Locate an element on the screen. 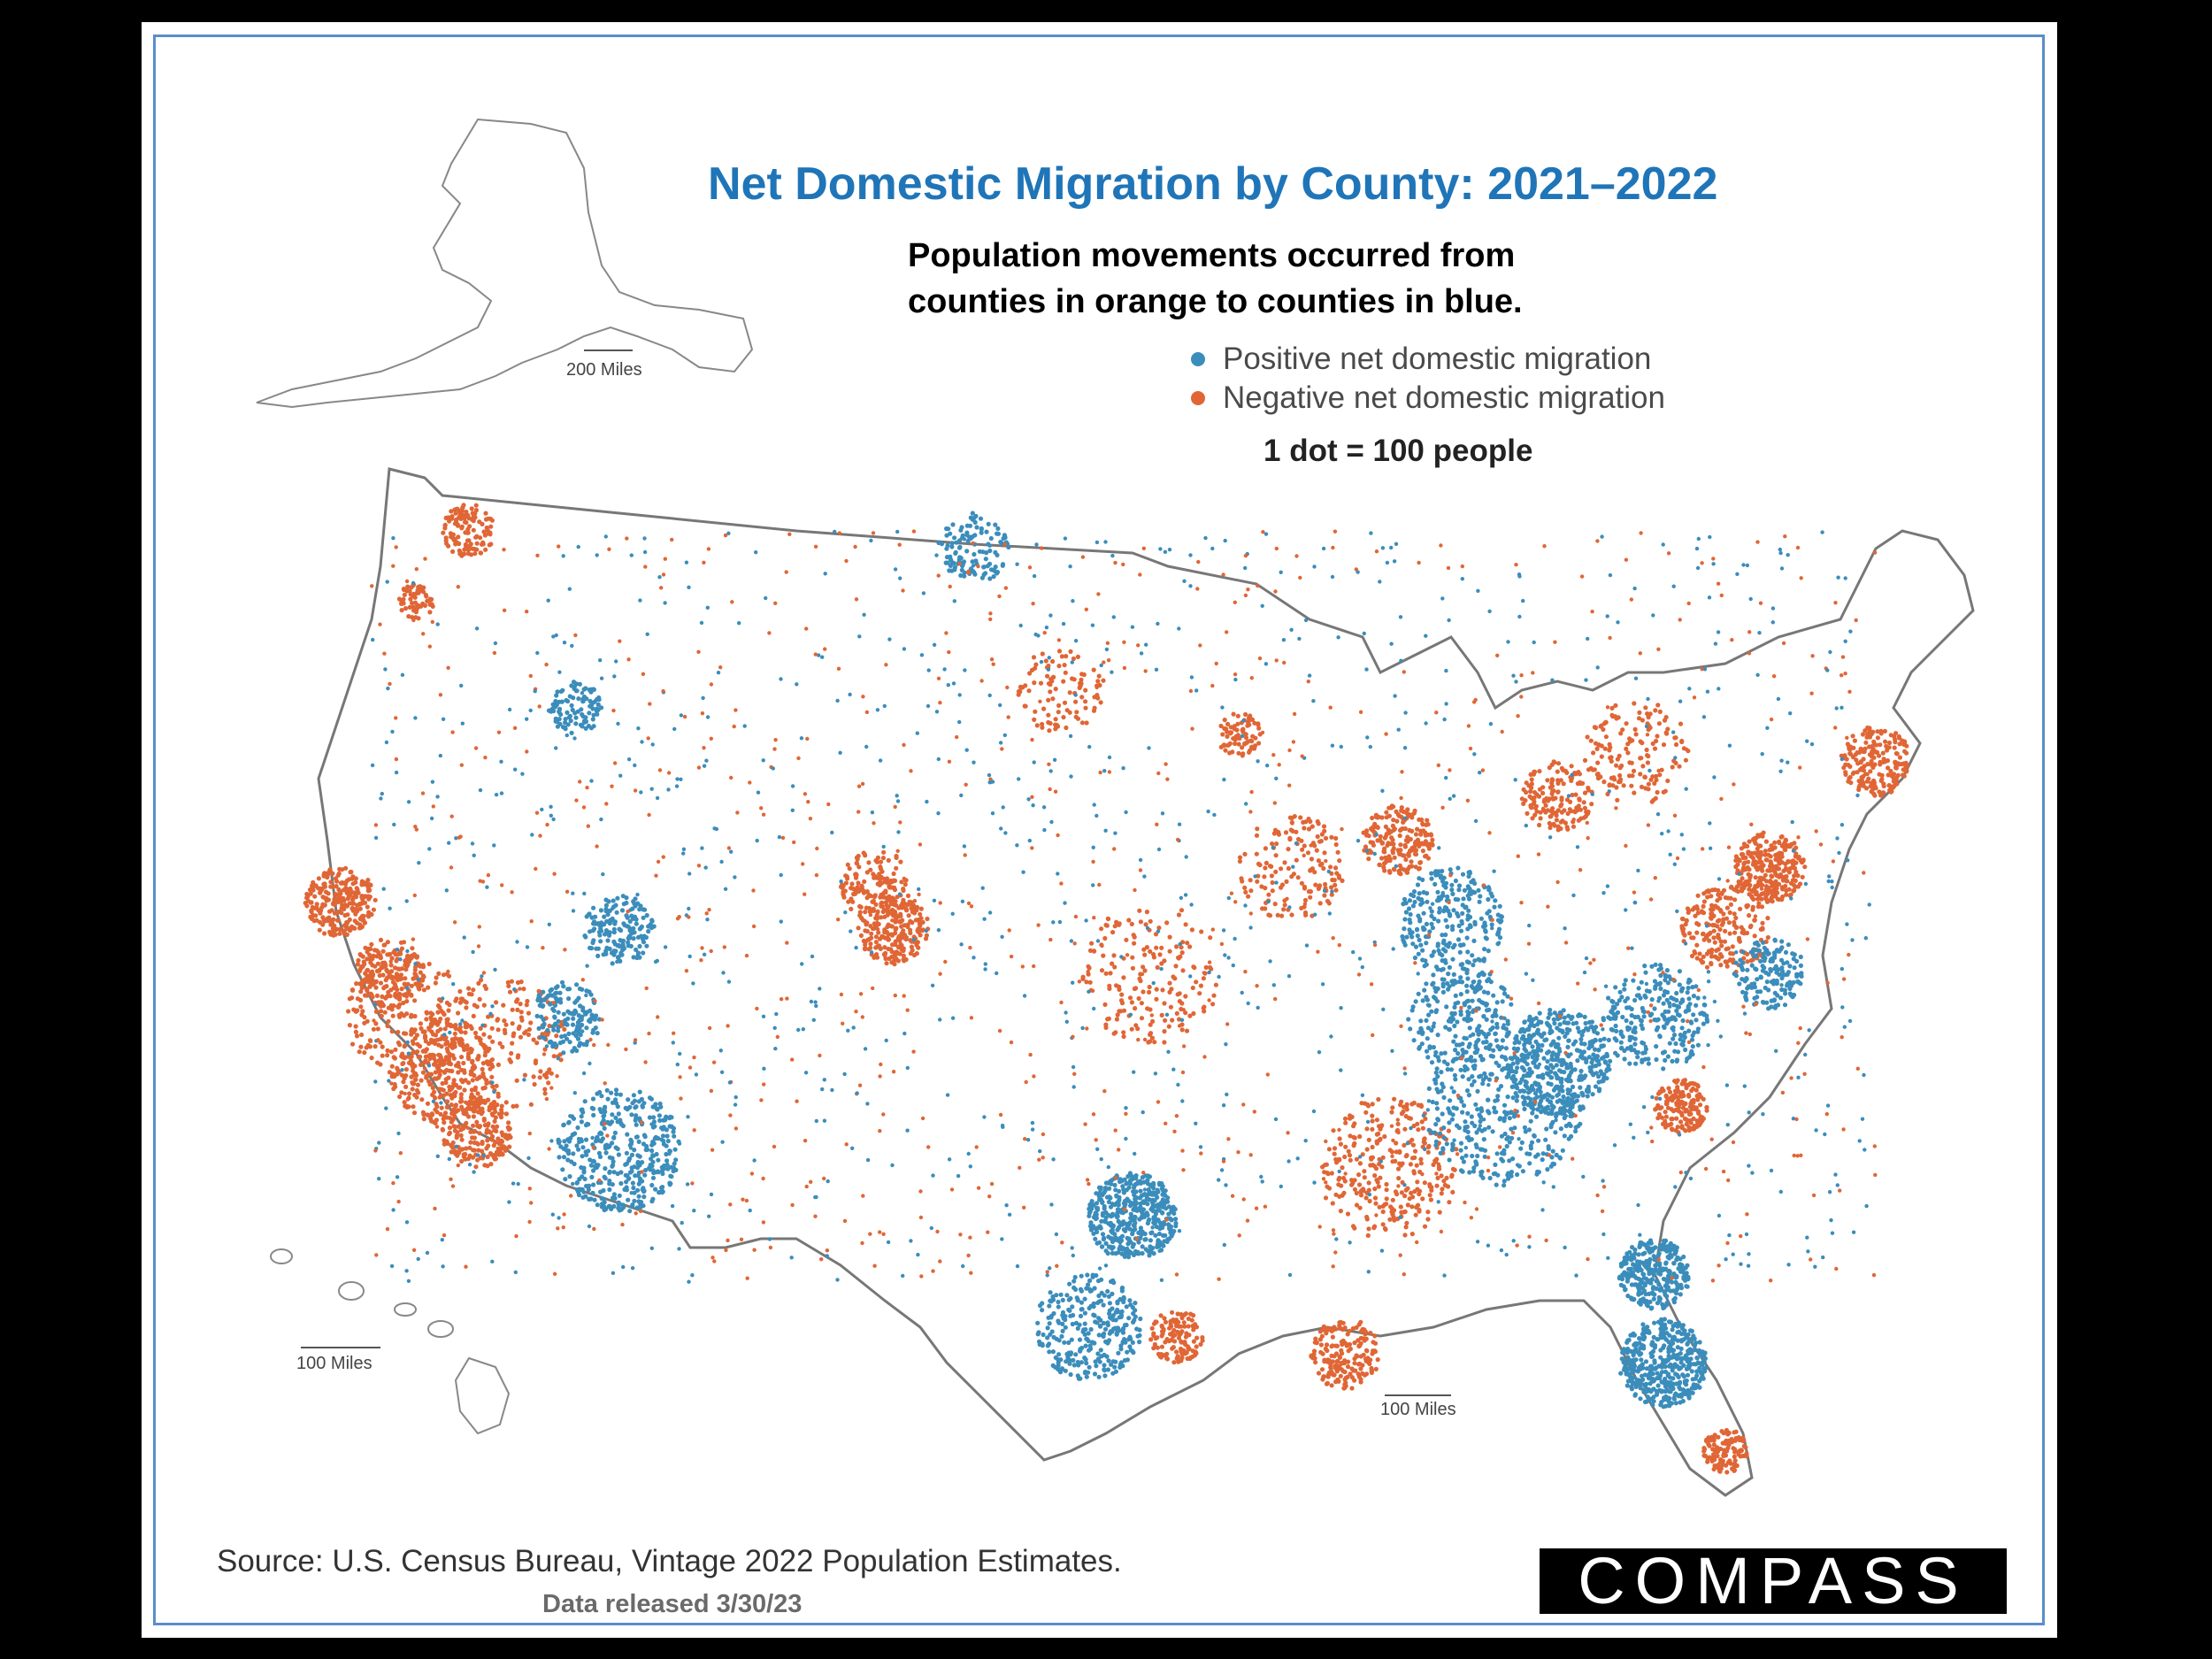  hawaii-scale-label: 100 Miles is located at coordinates (335, 1364).